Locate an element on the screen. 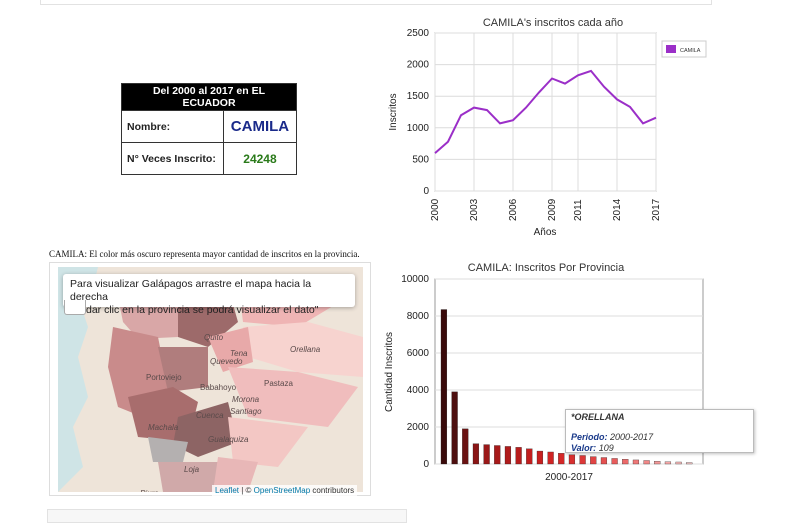  summary-header: Del 2000 al 2017 en EL ECUADOR is located at coordinates (209, 97).